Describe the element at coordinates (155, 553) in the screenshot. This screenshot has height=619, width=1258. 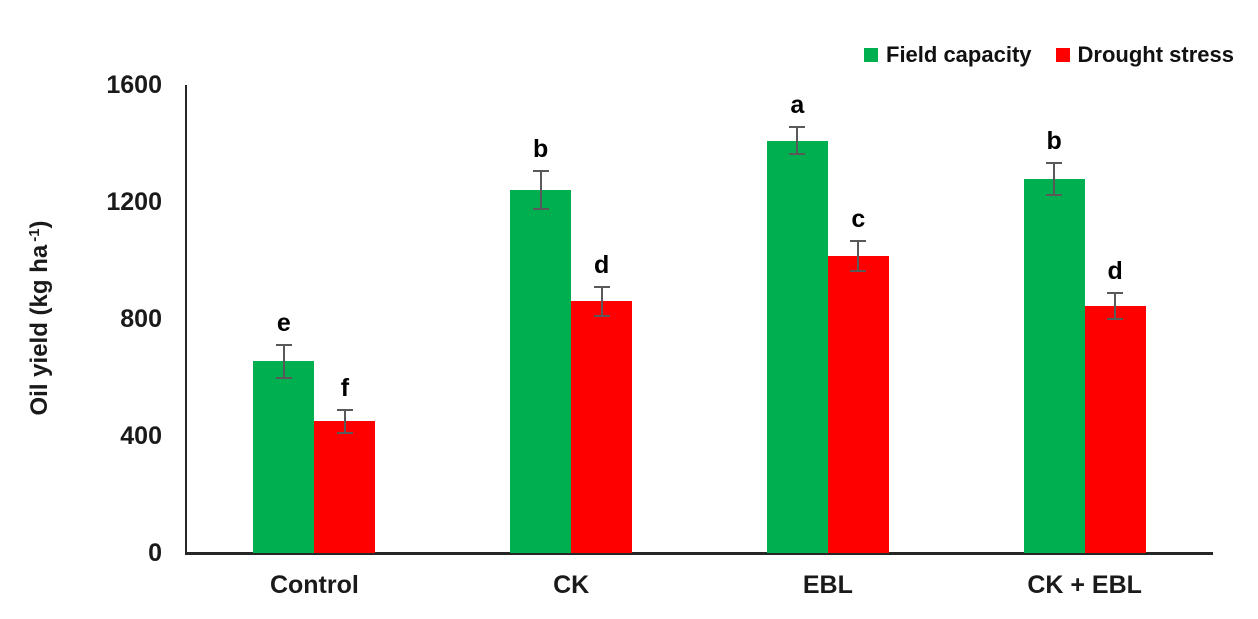
I see `y-tick-label-0: 0` at that location.